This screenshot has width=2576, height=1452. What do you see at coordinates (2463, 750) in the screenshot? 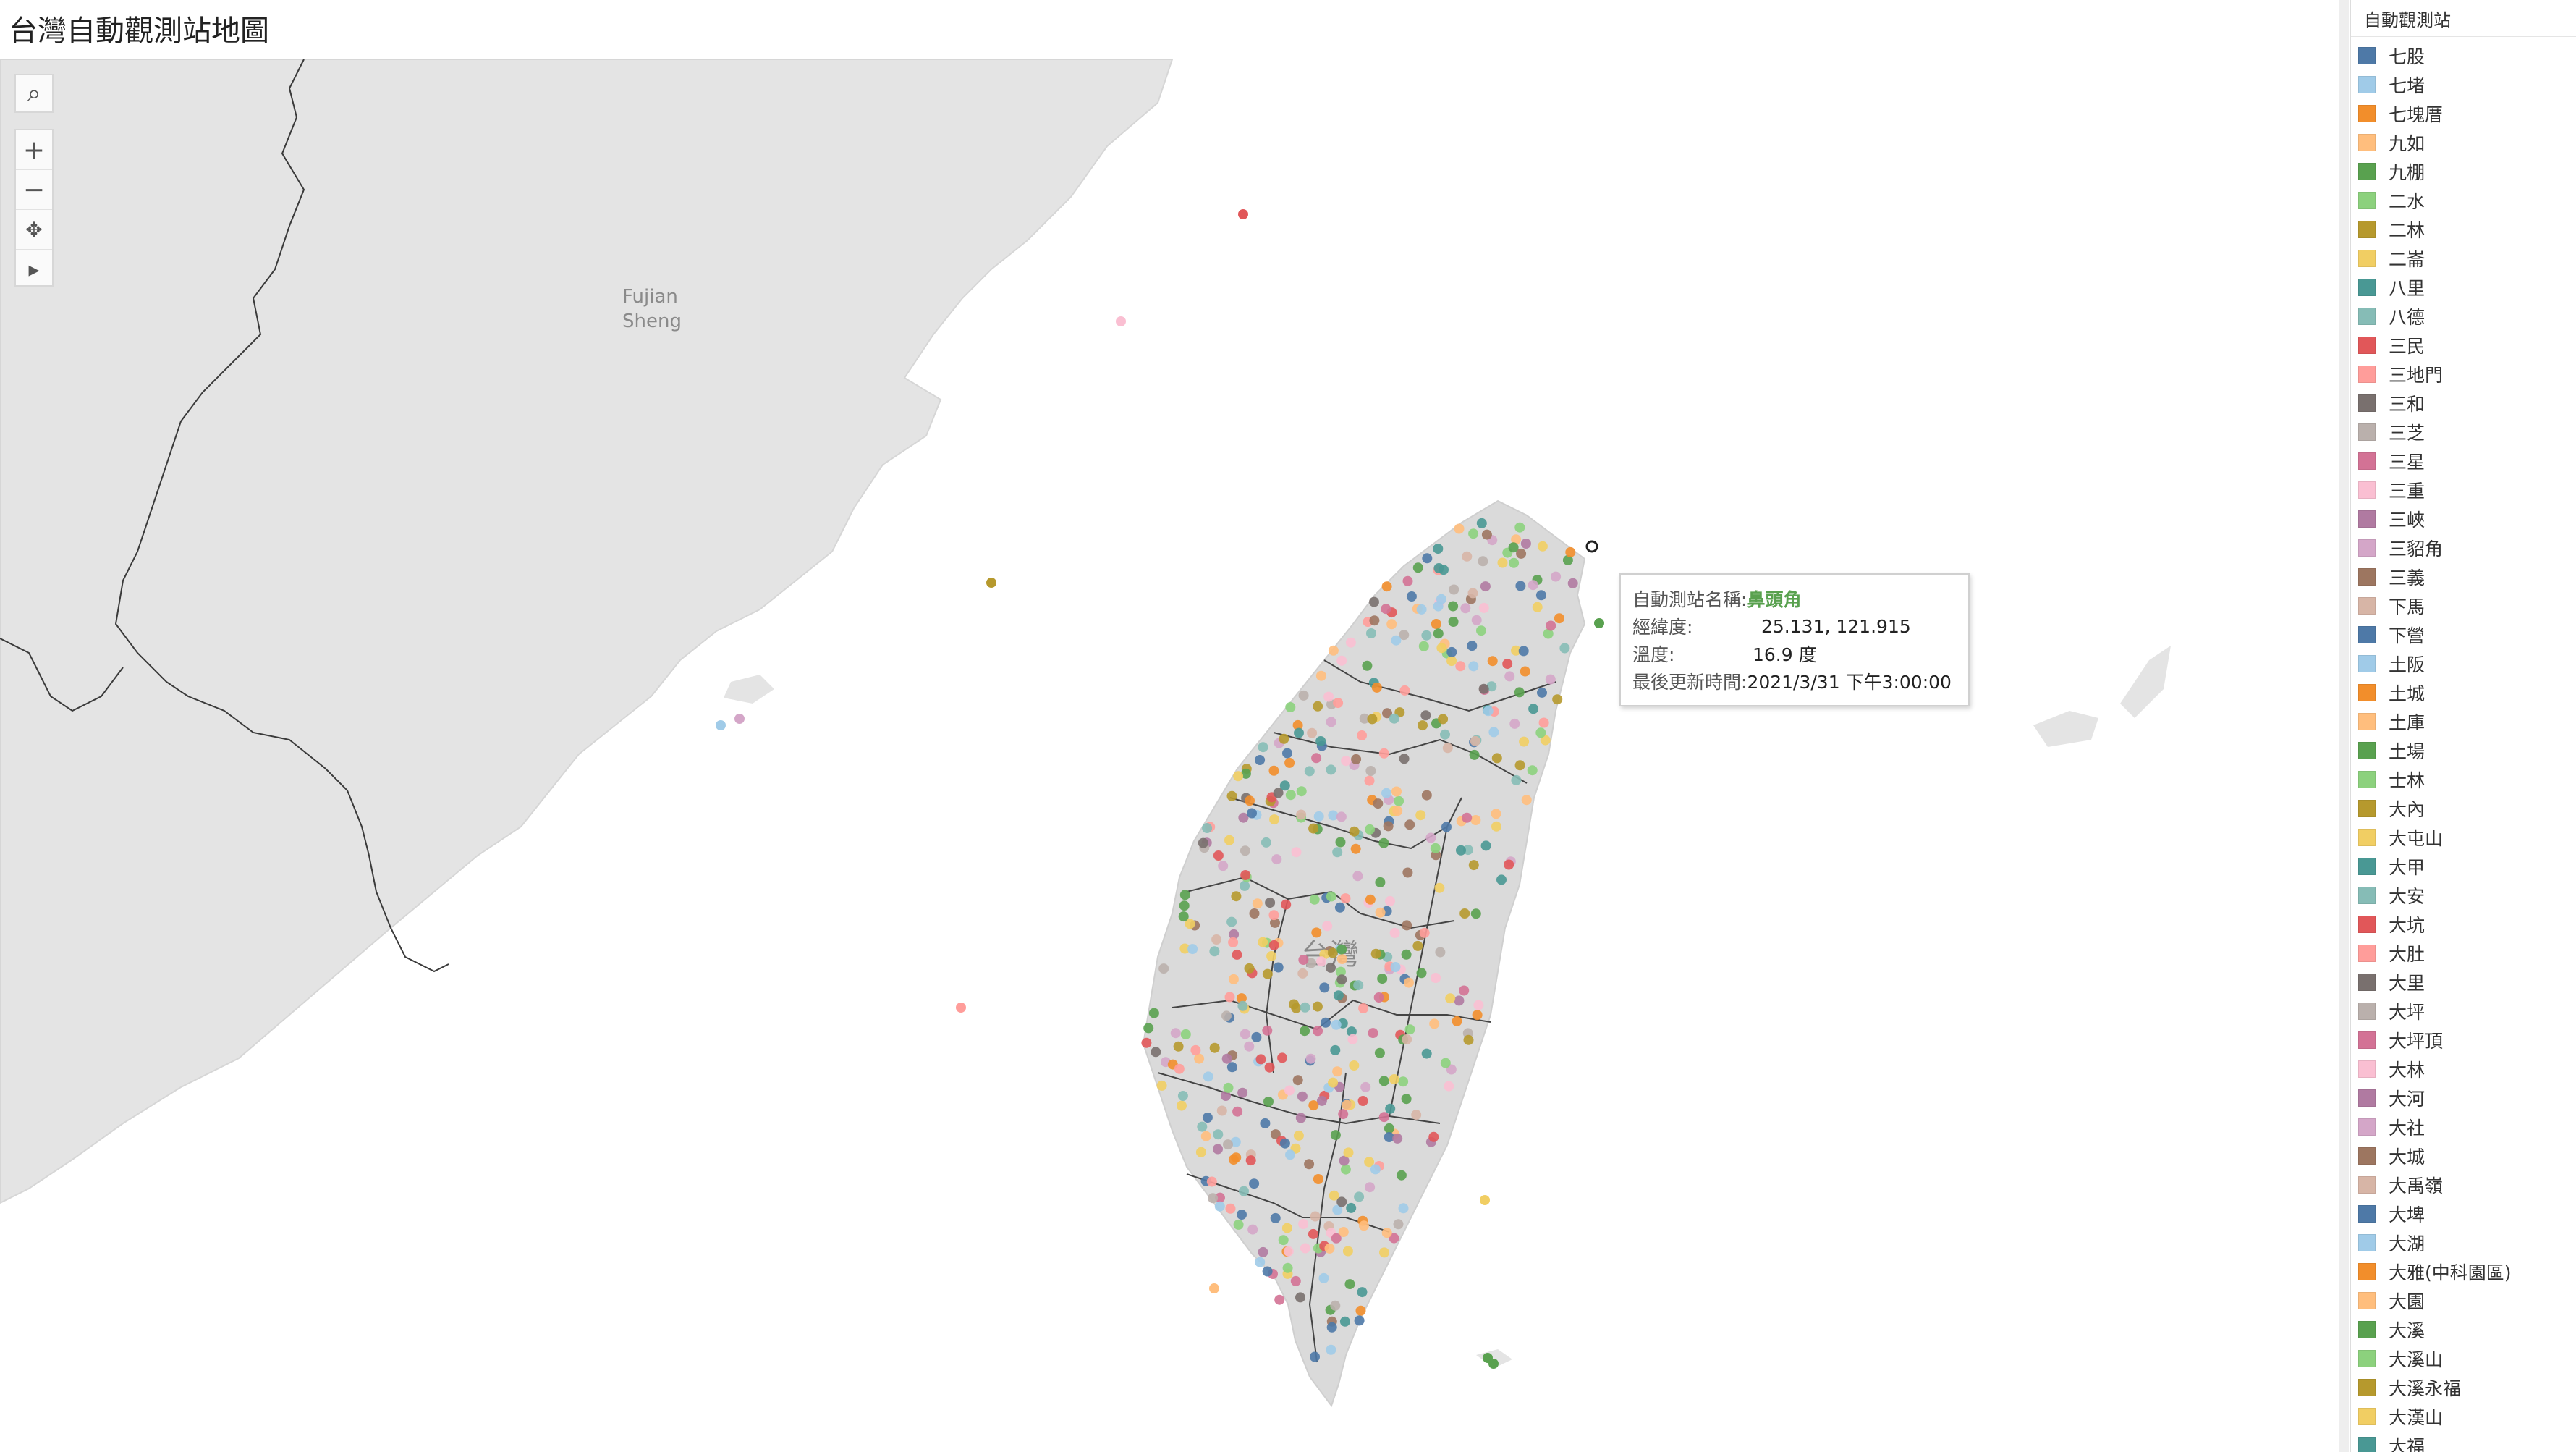
I see `legend-item: 土場` at bounding box center [2463, 750].